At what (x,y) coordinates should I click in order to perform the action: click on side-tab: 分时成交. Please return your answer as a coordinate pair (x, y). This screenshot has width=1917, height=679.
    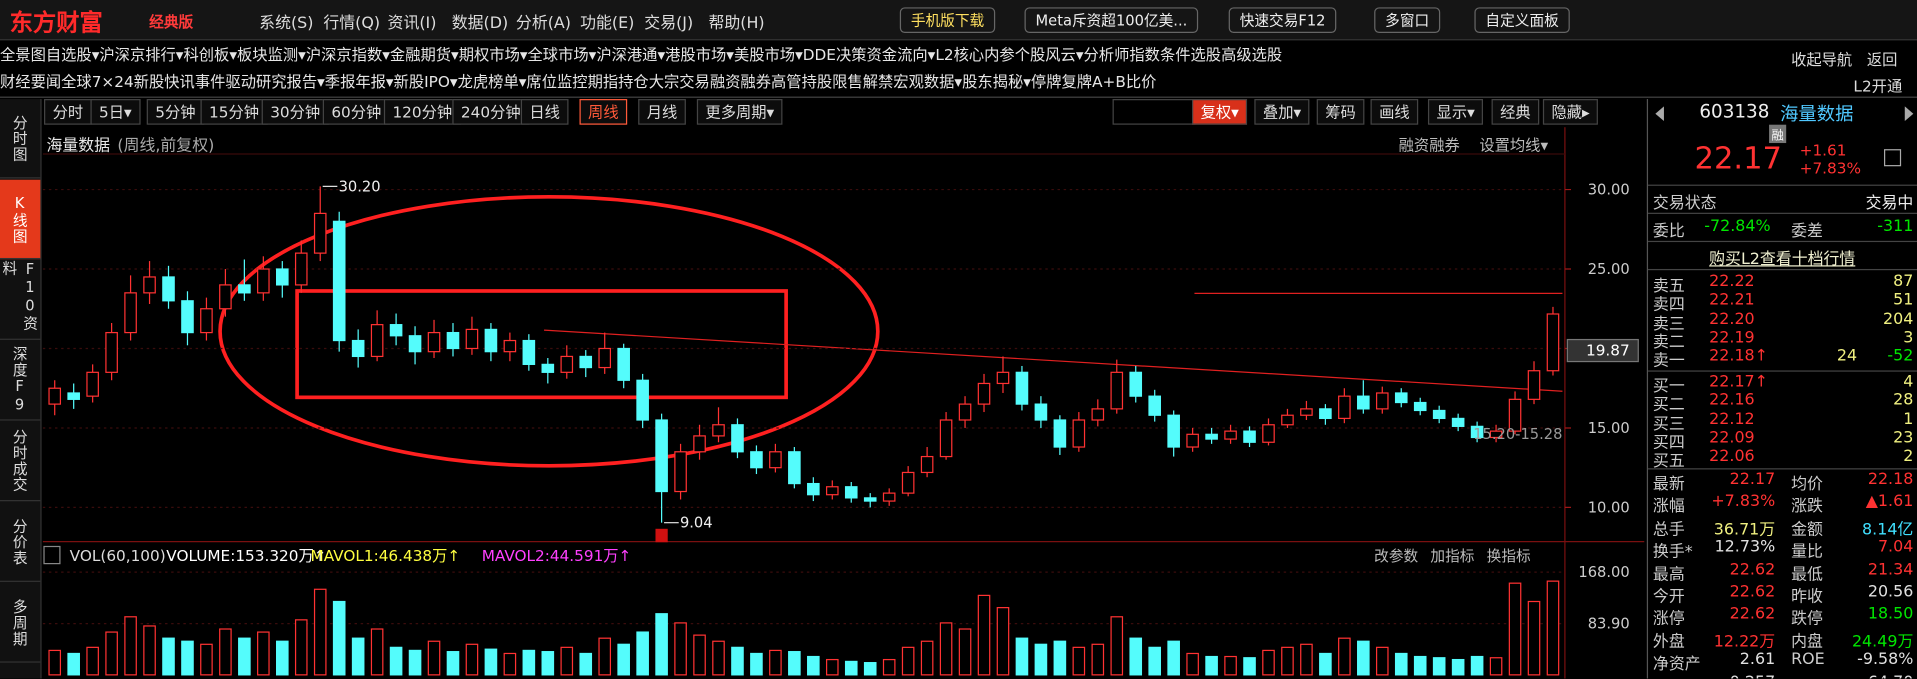
    Looking at the image, I should click on (20, 462).